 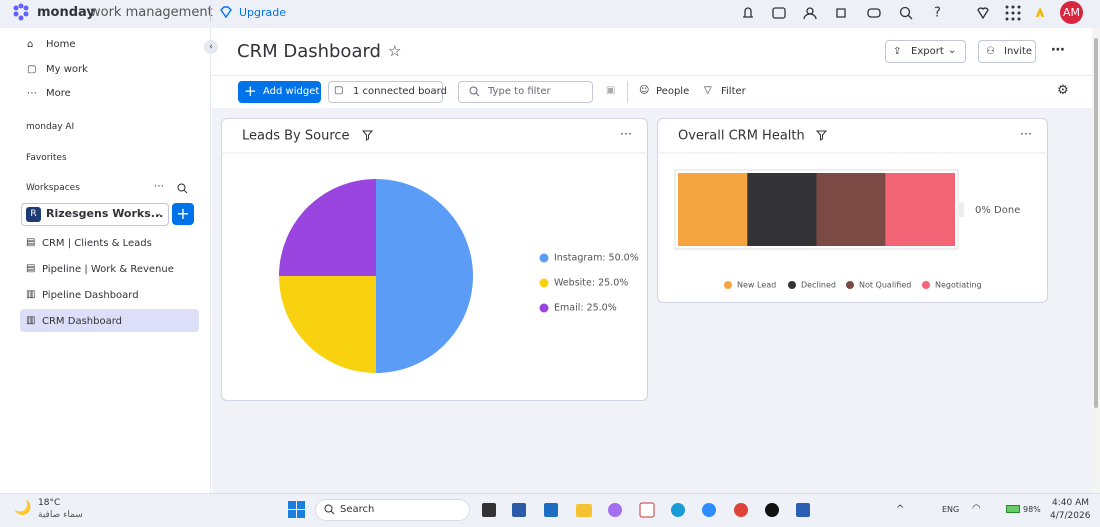 What do you see at coordinates (23, 508) in the screenshot?
I see `weather-icon: 🌙` at bounding box center [23, 508].